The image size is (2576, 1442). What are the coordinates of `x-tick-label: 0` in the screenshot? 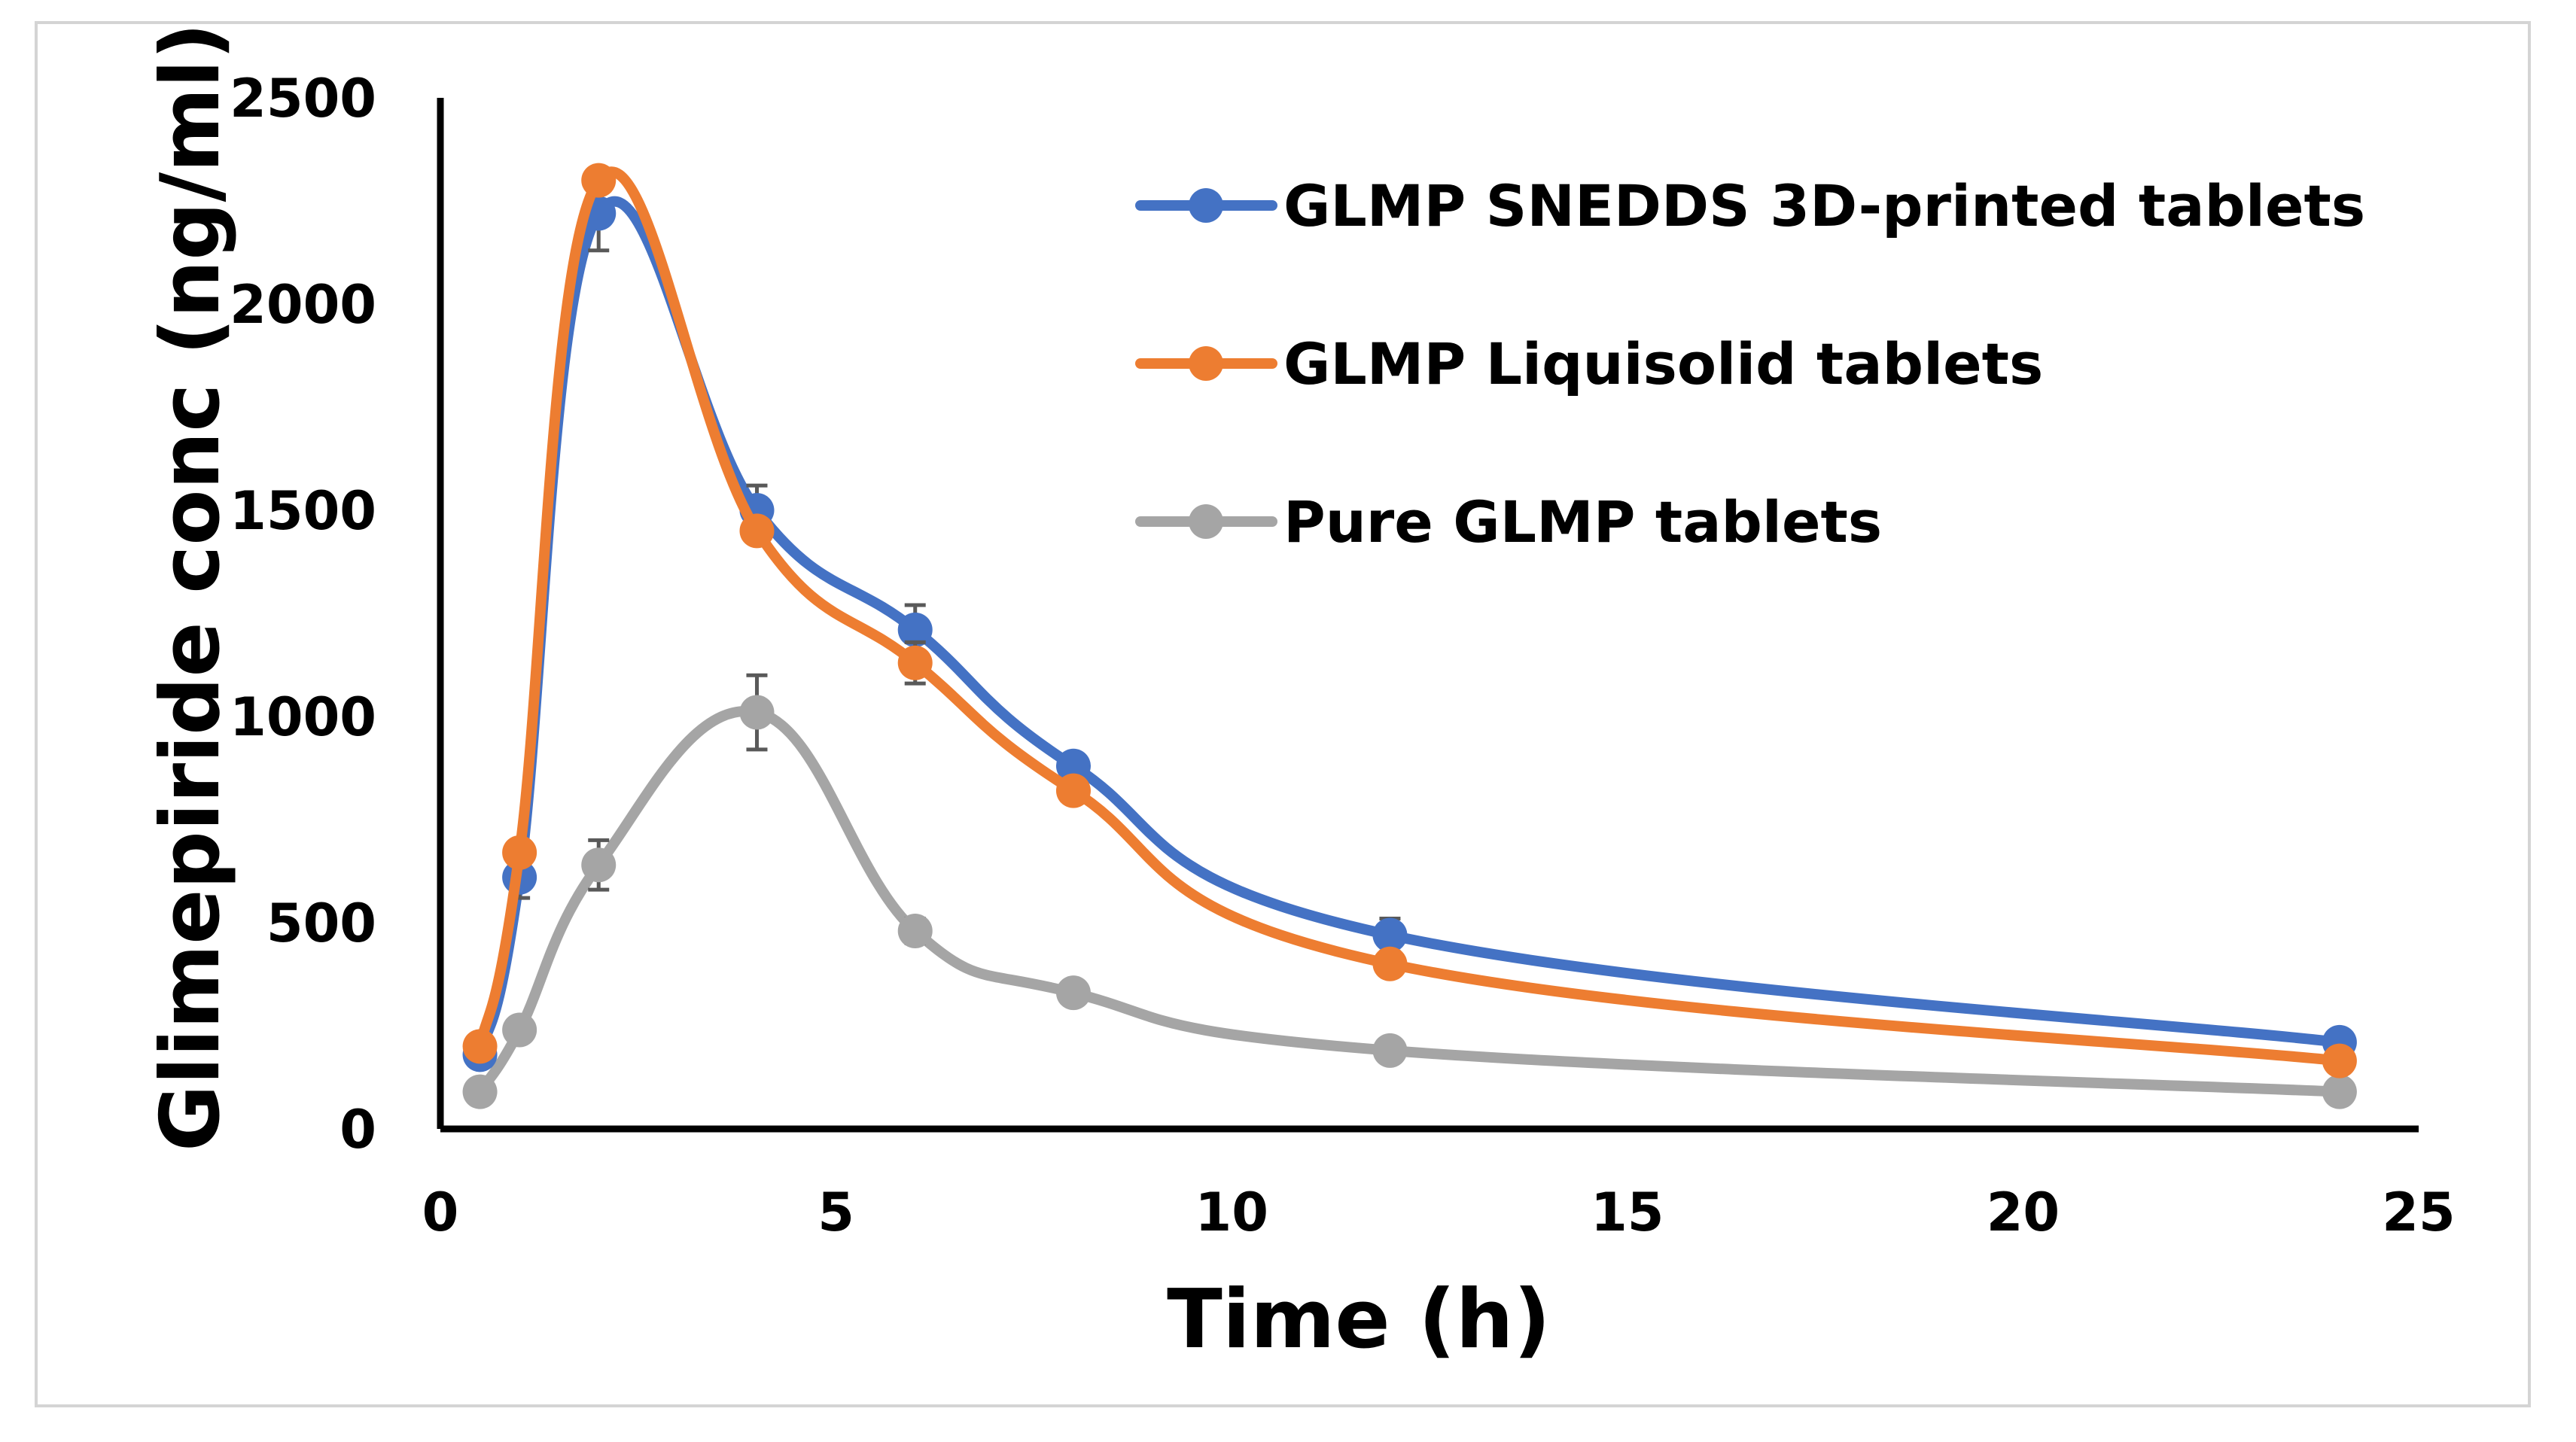 It's located at (441, 1212).